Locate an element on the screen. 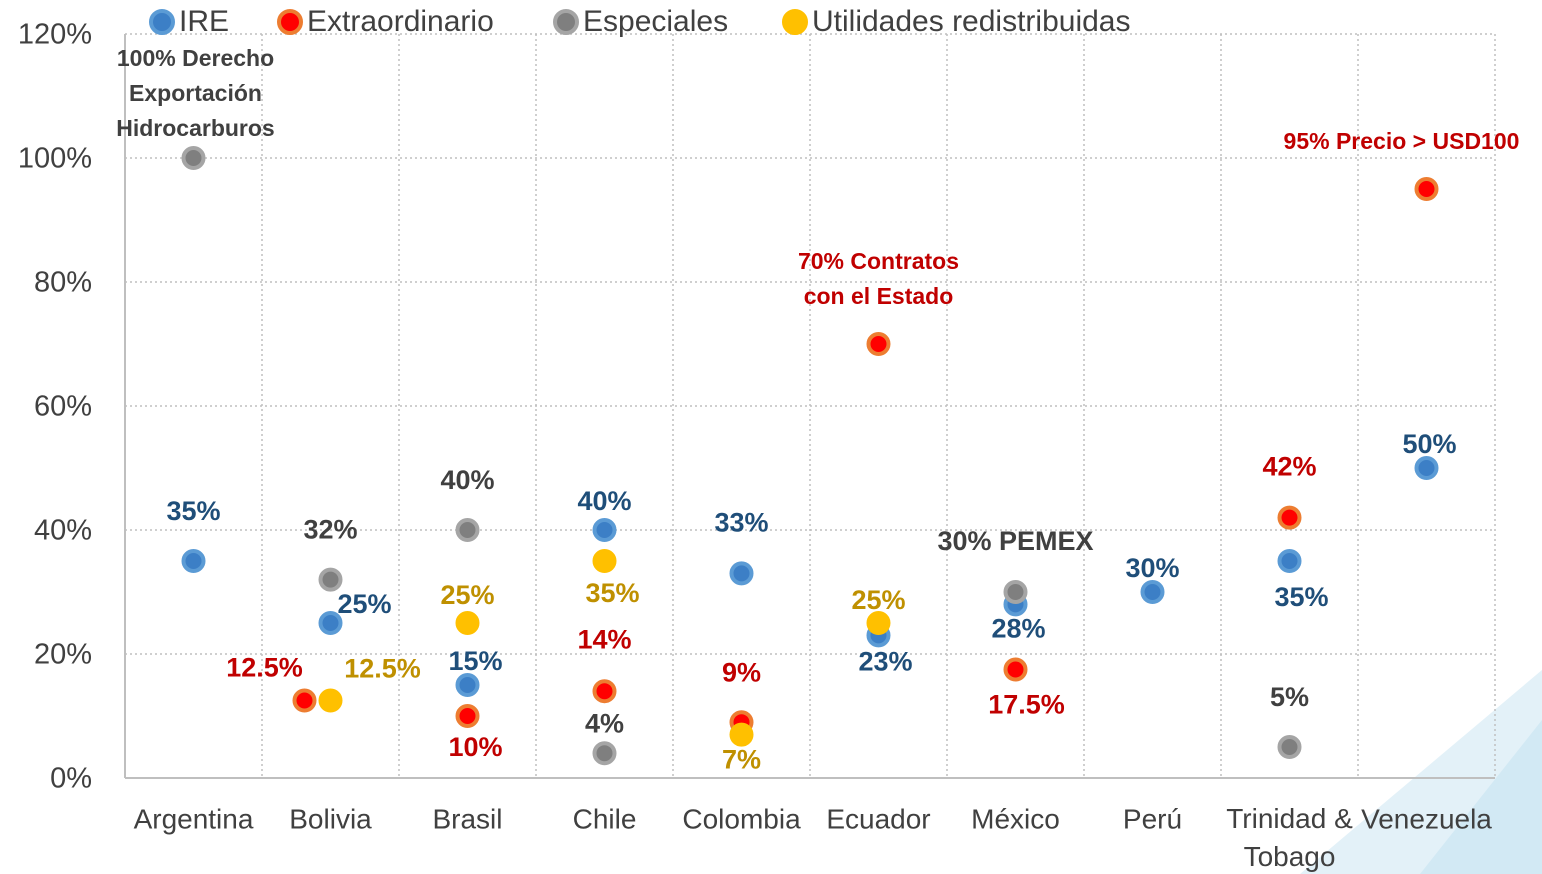 The width and height of the screenshot is (1542, 874). x-tick-label: México is located at coordinates (1015, 818).